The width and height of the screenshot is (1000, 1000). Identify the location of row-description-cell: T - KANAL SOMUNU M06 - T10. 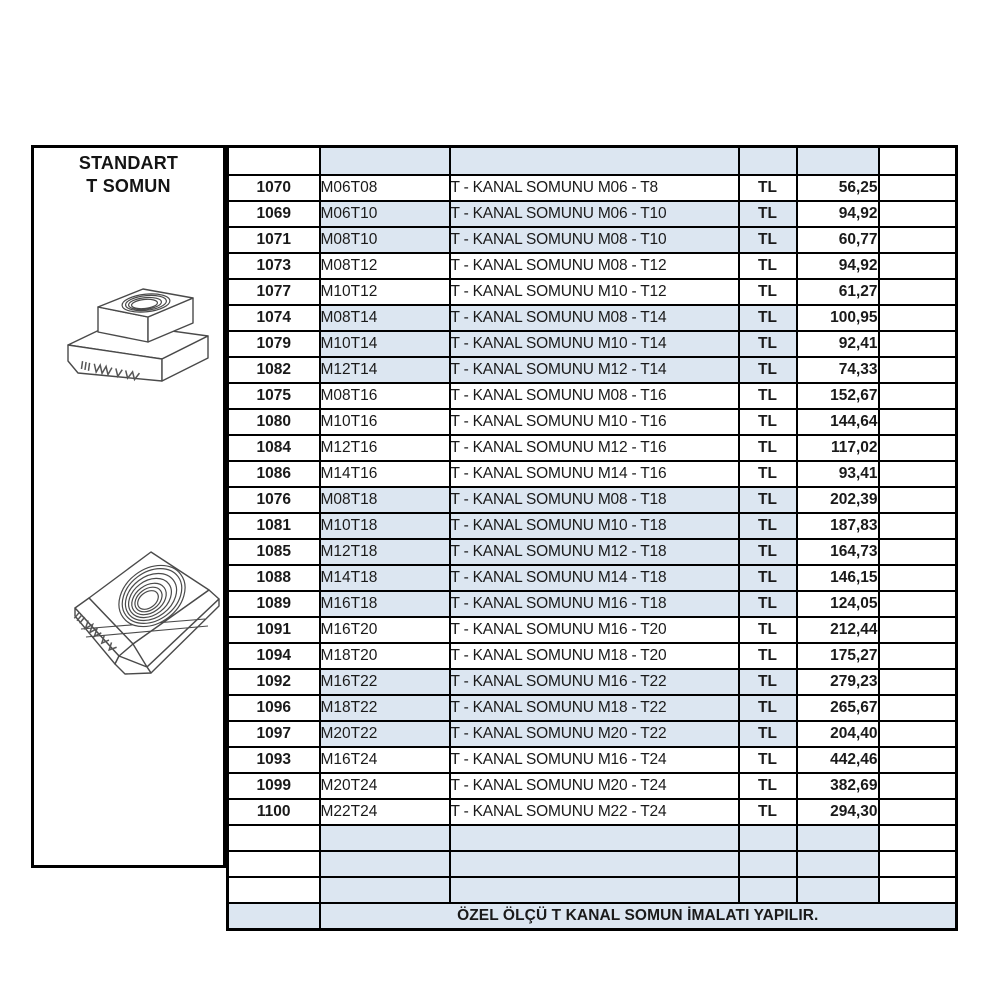
(594, 214).